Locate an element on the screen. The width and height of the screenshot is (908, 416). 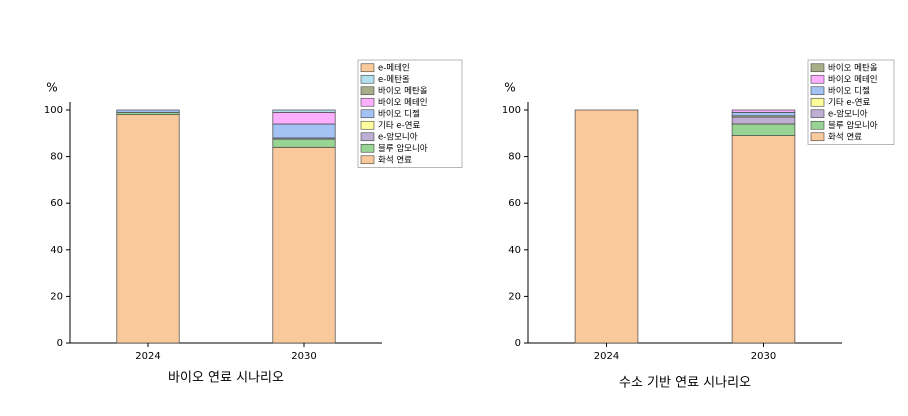
chart-title: 수소 기반 연료 시나리오 is located at coordinates (685, 383).